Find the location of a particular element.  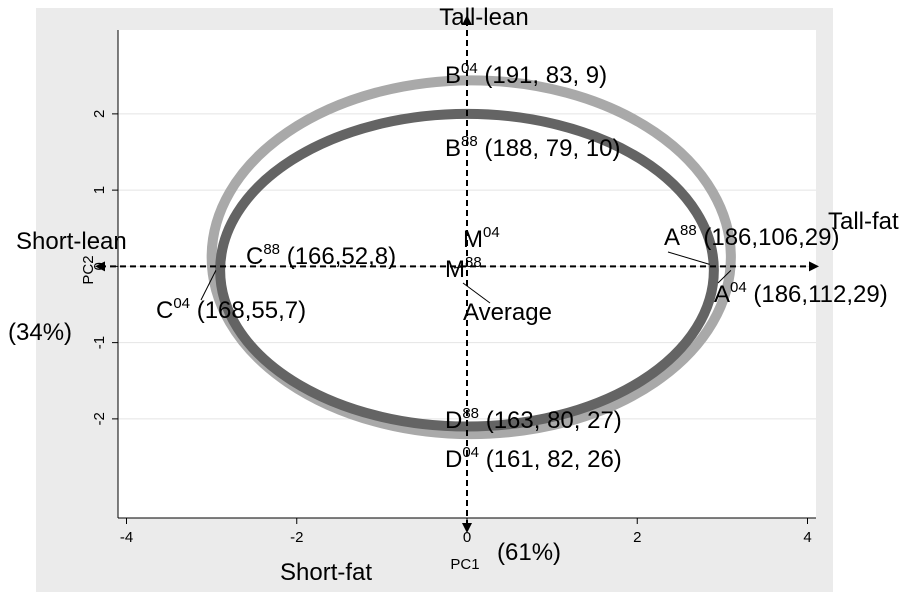

point-label-A04: A04 (186,112,29) is located at coordinates (801, 293).